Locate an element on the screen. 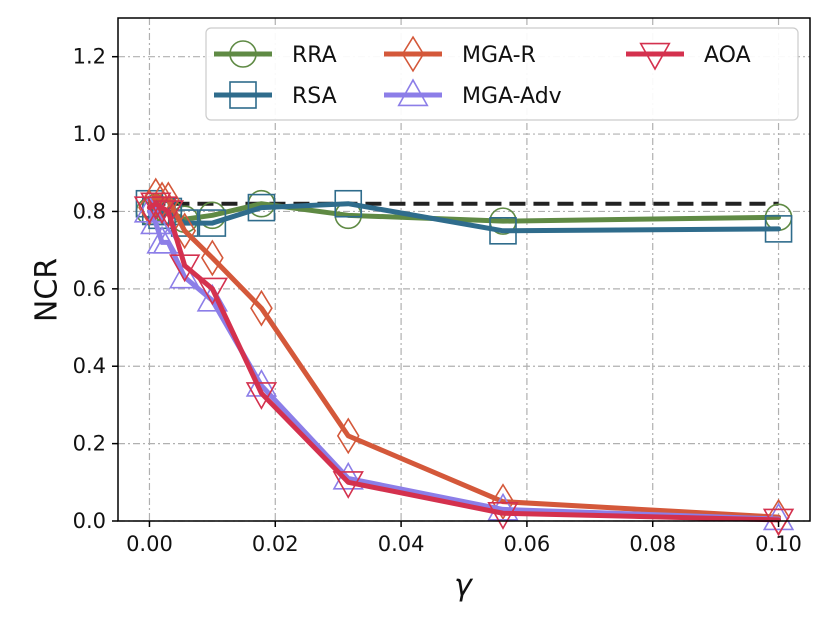  x-tick-label: 0.04 is located at coordinates (401, 544).